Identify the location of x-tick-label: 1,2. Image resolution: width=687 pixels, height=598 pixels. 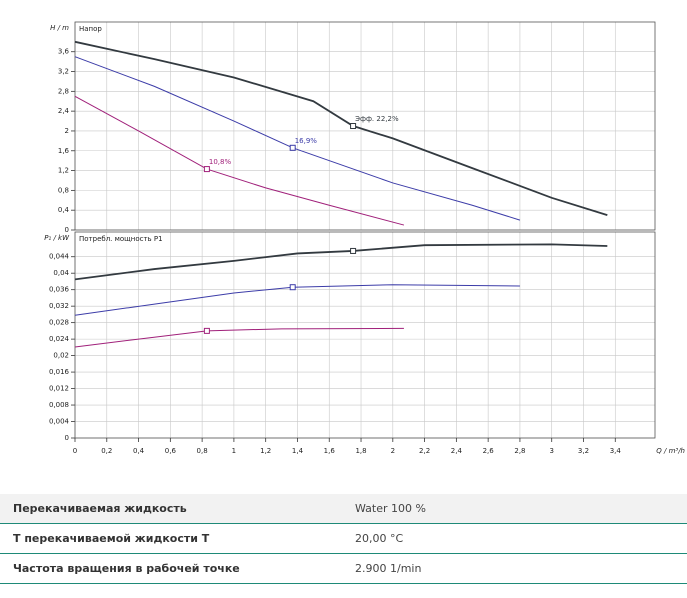
(265, 451).